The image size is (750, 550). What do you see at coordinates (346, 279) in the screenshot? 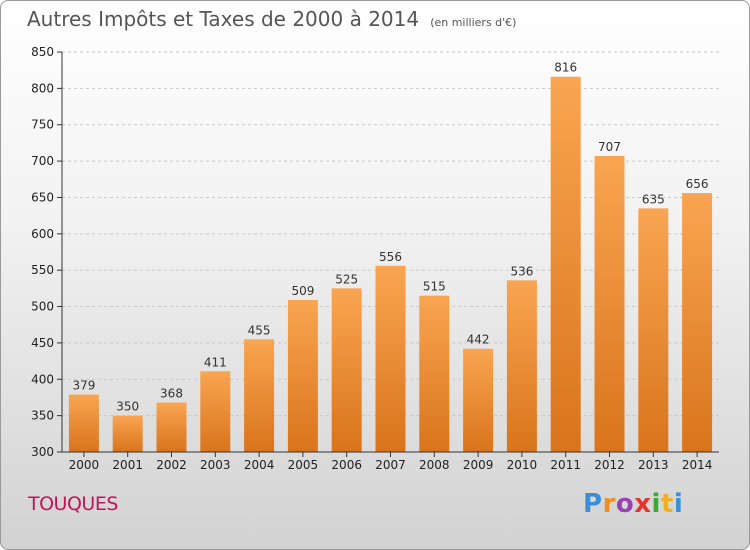
I see `bar-value-label: 525` at bounding box center [346, 279].